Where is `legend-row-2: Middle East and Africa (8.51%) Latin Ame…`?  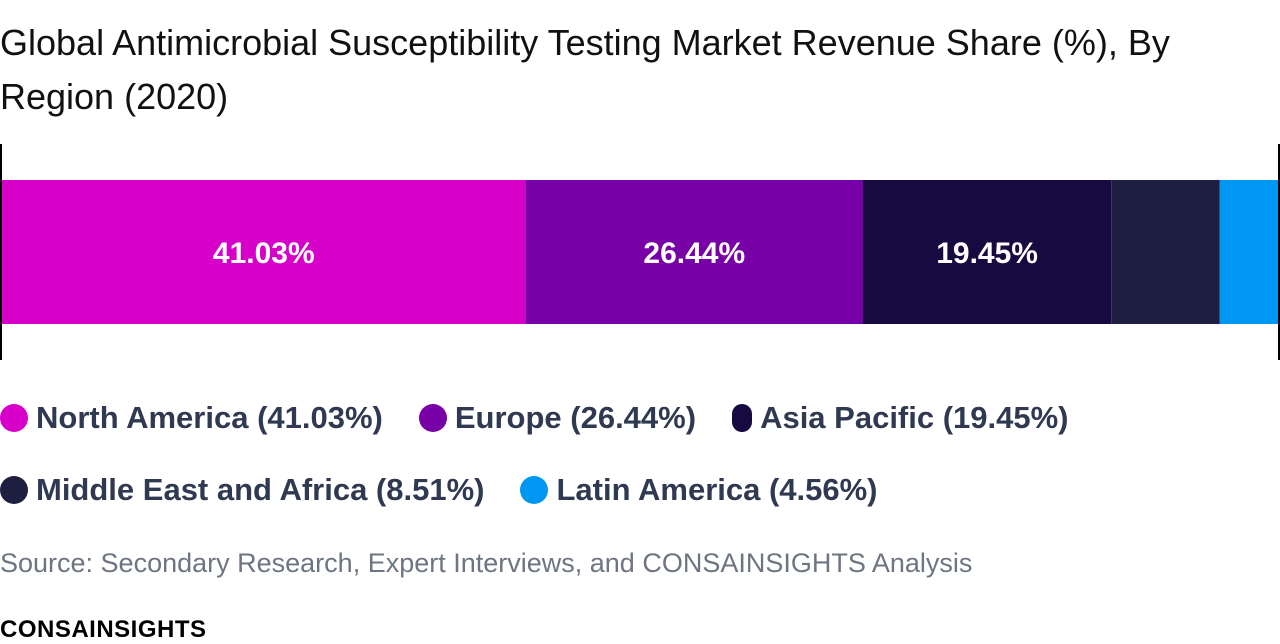
legend-row-2: Middle East and Africa (8.51%) Latin Ame… is located at coordinates (640, 490).